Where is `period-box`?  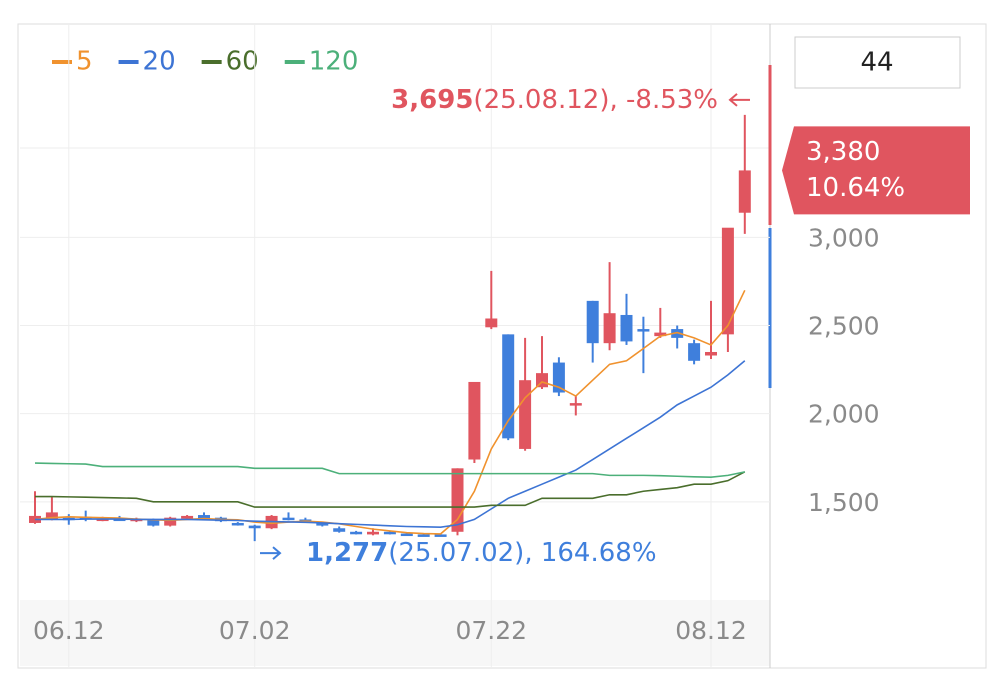 period-box is located at coordinates (877, 62).